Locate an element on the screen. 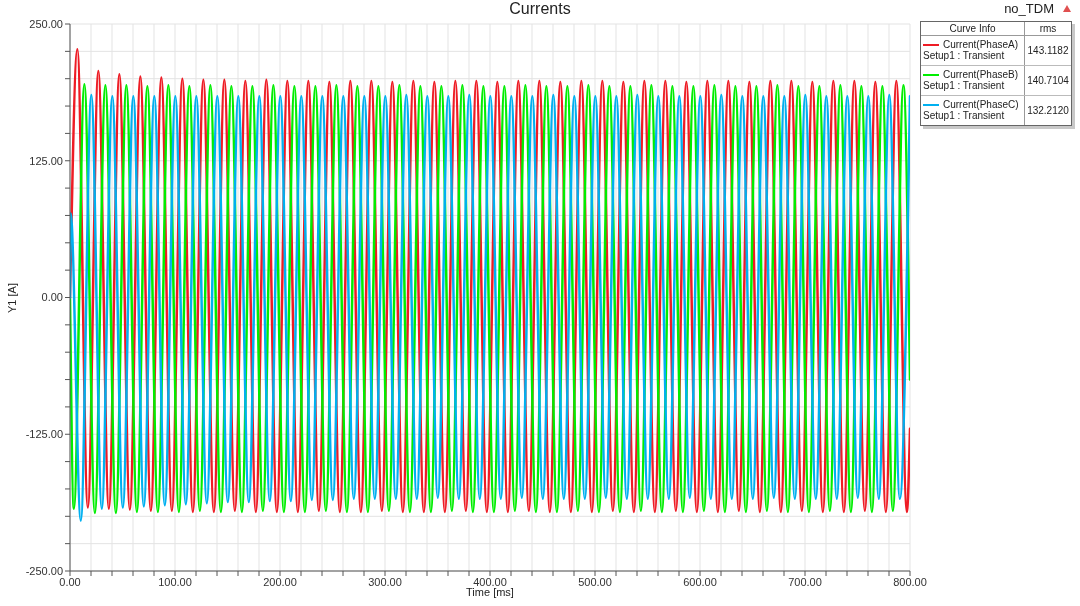  legend-label: Current(PhaseA) Setup1 : Transient is located at coordinates (971, 50).